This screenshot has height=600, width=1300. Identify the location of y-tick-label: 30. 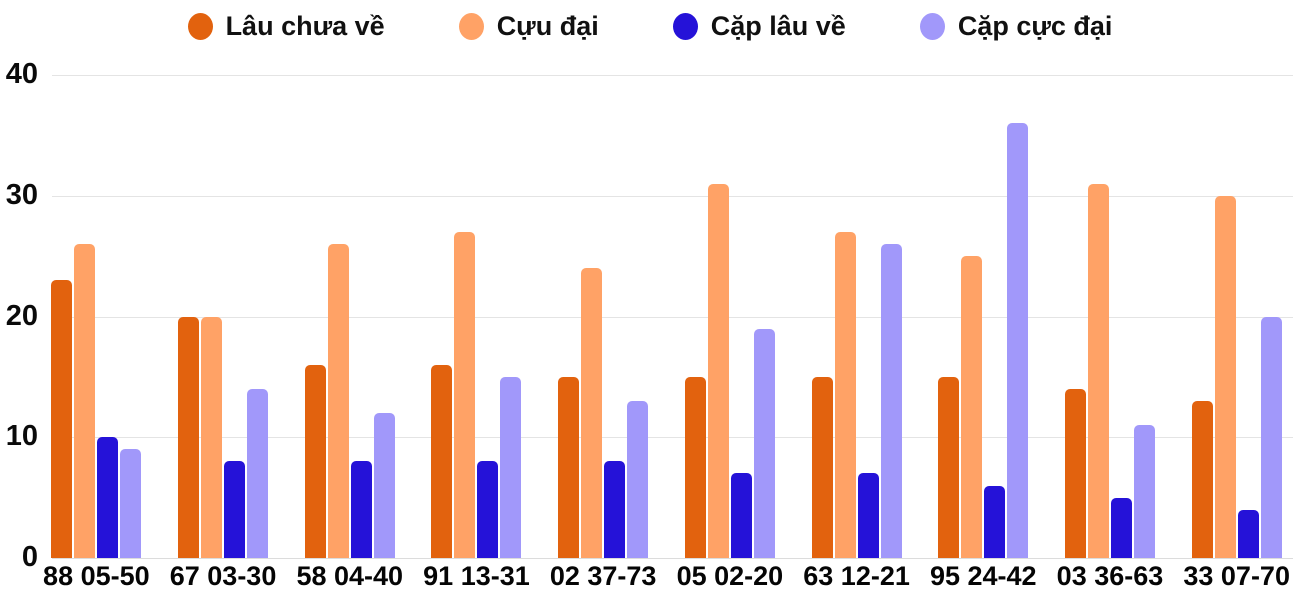
(21, 194).